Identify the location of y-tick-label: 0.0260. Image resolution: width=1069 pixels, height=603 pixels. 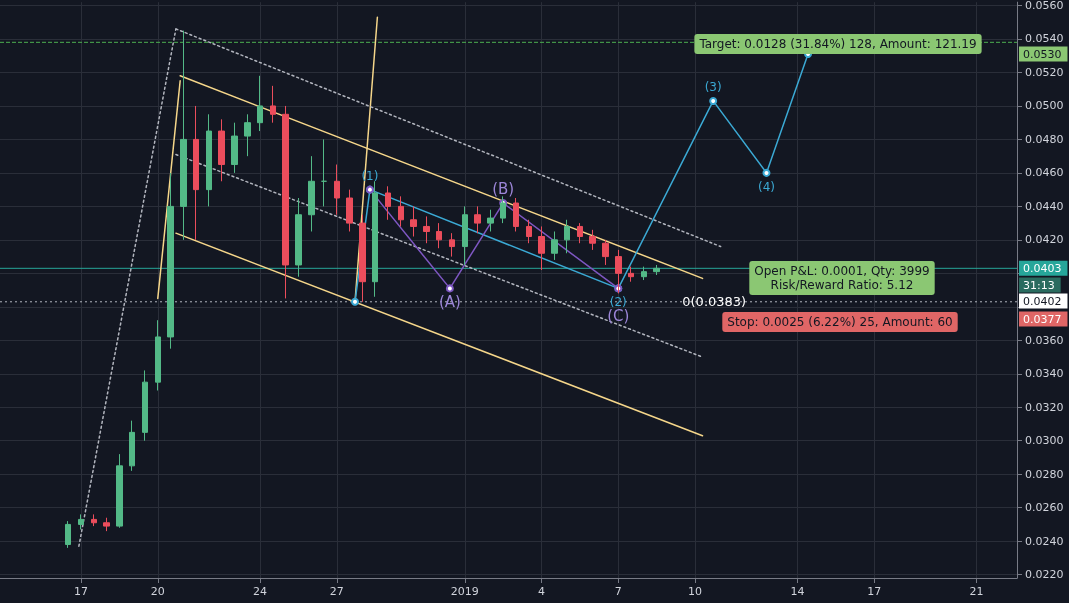
(1044, 508).